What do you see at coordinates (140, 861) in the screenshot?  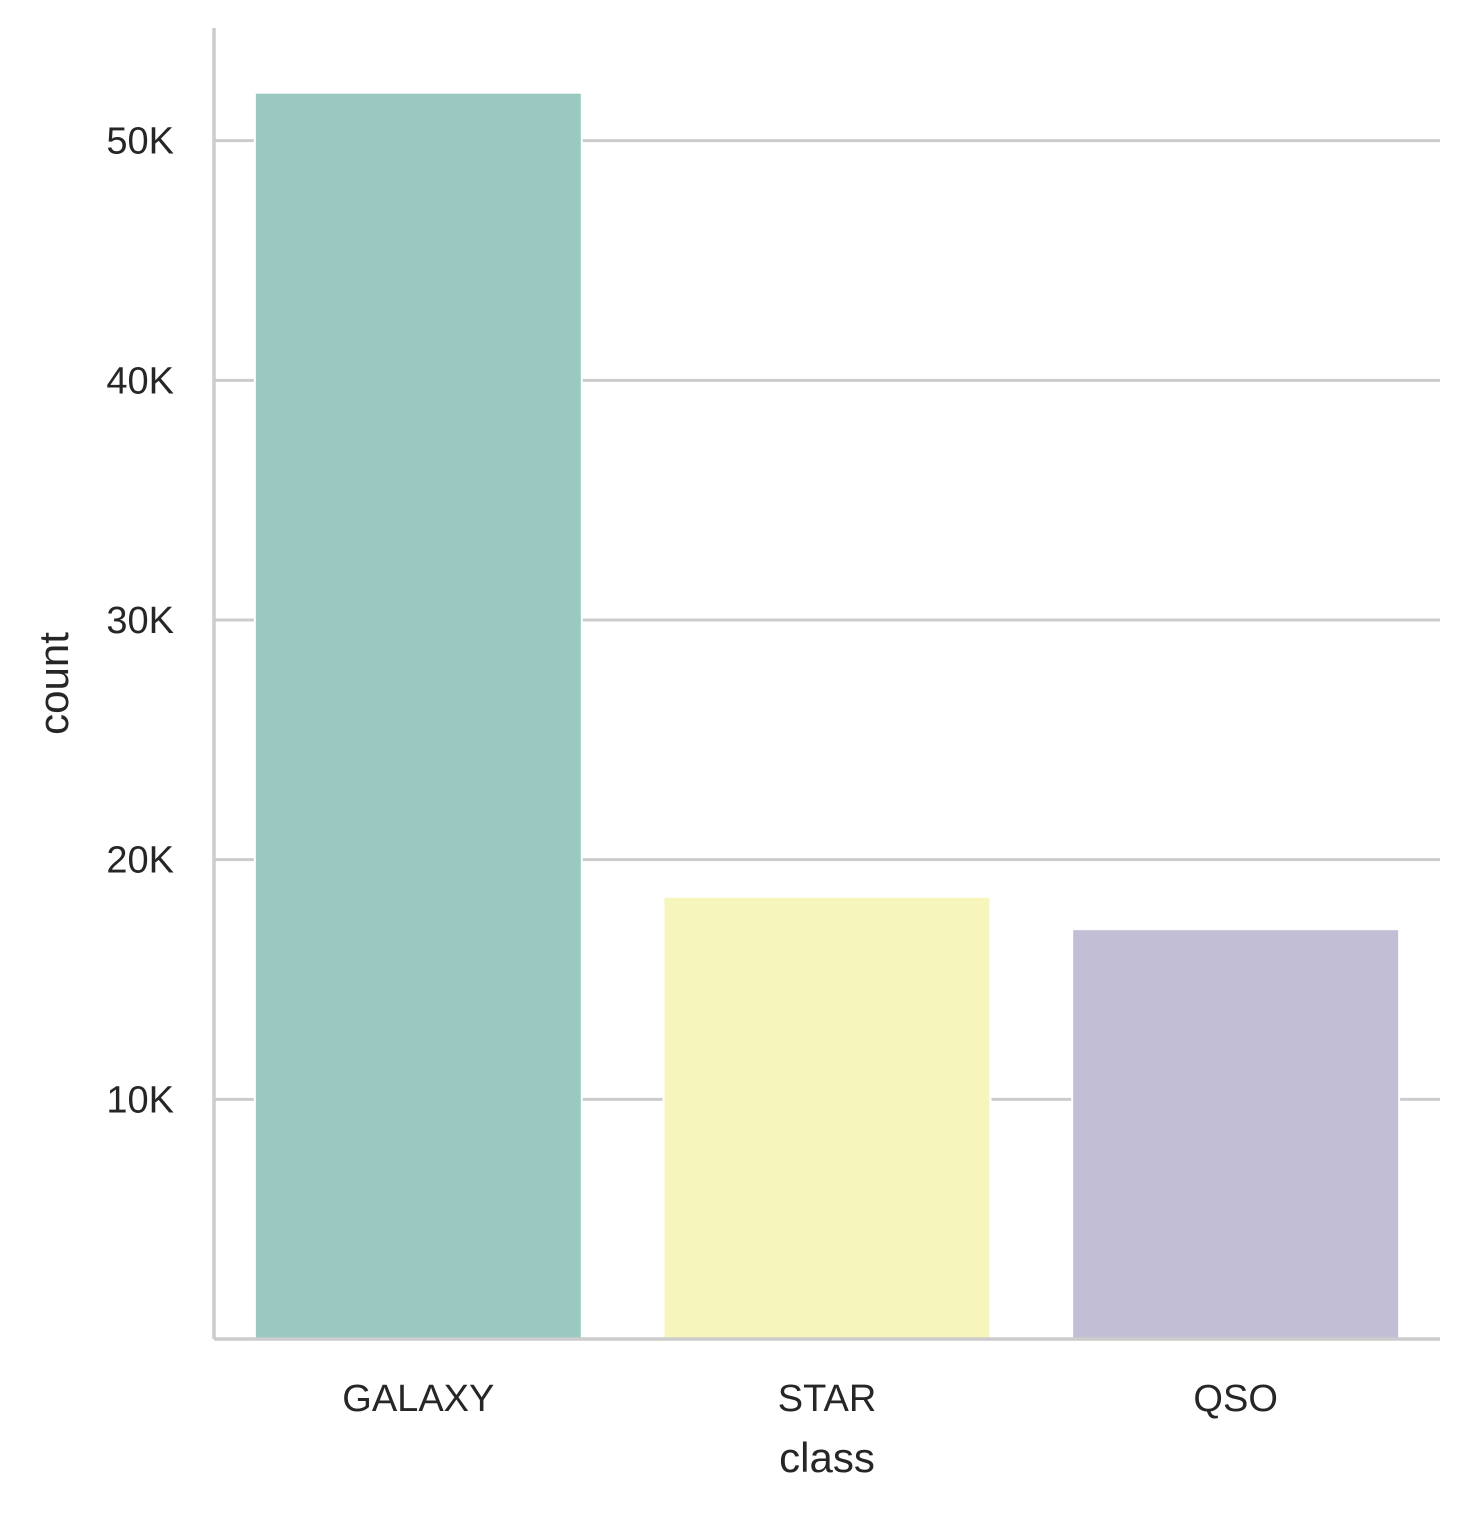 I see `y-tick-label: 20K` at bounding box center [140, 861].